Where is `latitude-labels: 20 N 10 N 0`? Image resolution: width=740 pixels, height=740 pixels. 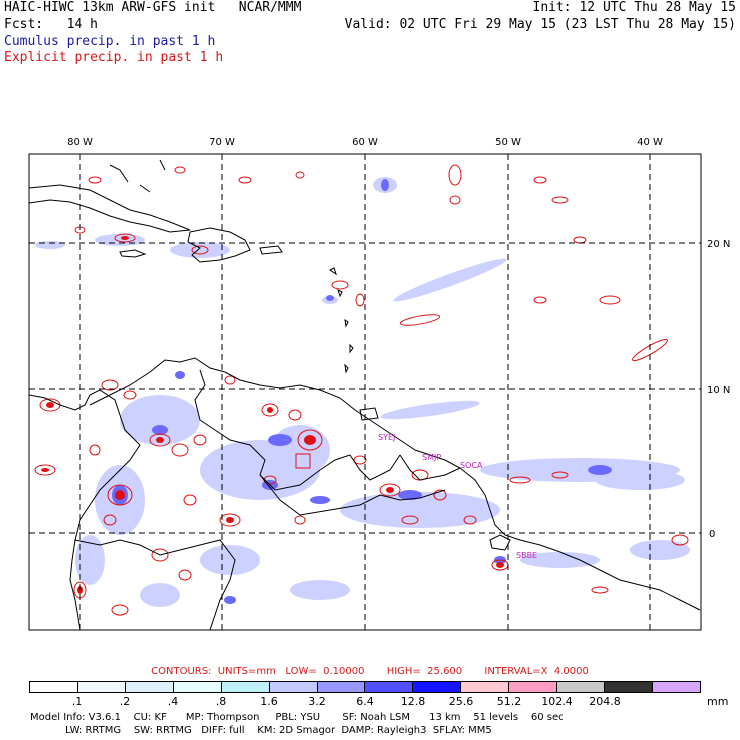 latitude-labels: 20 N 10 N 0 is located at coordinates (718, 389).